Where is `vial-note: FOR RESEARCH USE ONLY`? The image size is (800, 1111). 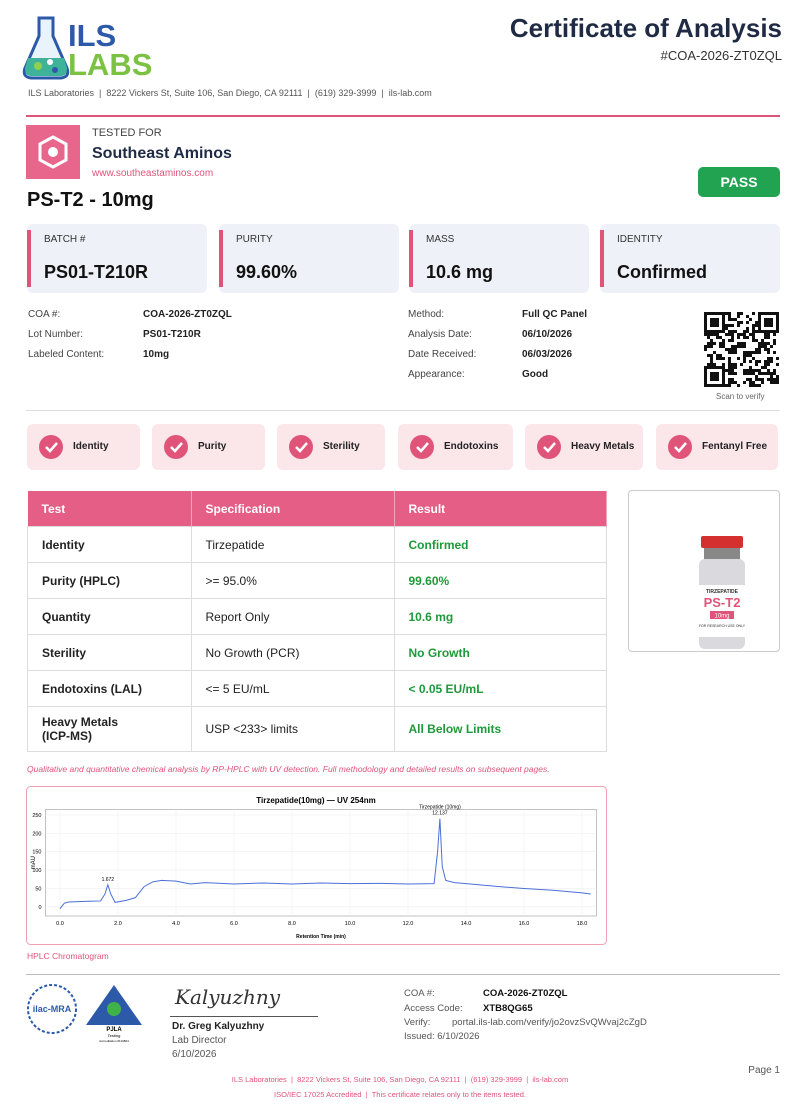 vial-note: FOR RESEARCH USE ONLY is located at coordinates (722, 626).